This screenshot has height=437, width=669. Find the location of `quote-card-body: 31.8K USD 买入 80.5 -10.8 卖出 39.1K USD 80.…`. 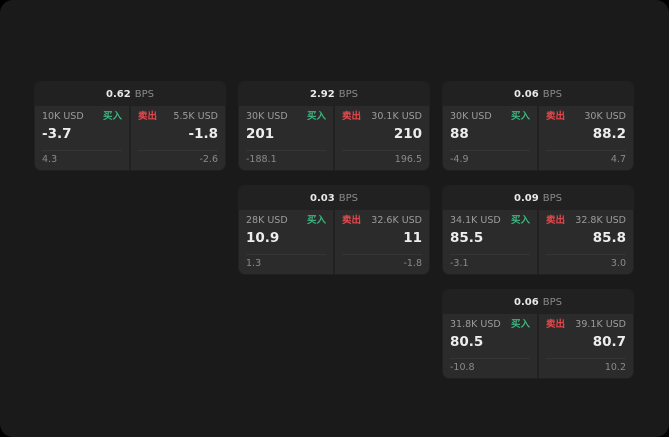

quote-card-body: 31.8K USD 买入 80.5 -10.8 卖出 39.1K USD 80.… is located at coordinates (538, 346).